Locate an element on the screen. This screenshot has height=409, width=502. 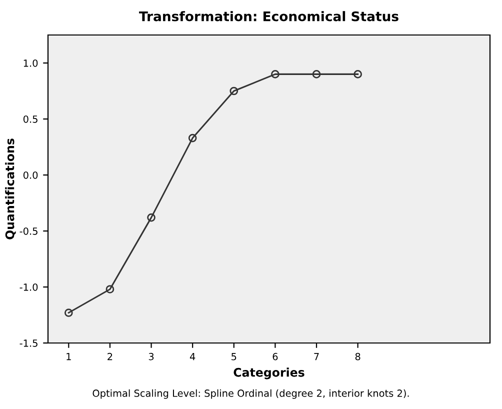
x-axis-title: Categories is located at coordinates (269, 374).